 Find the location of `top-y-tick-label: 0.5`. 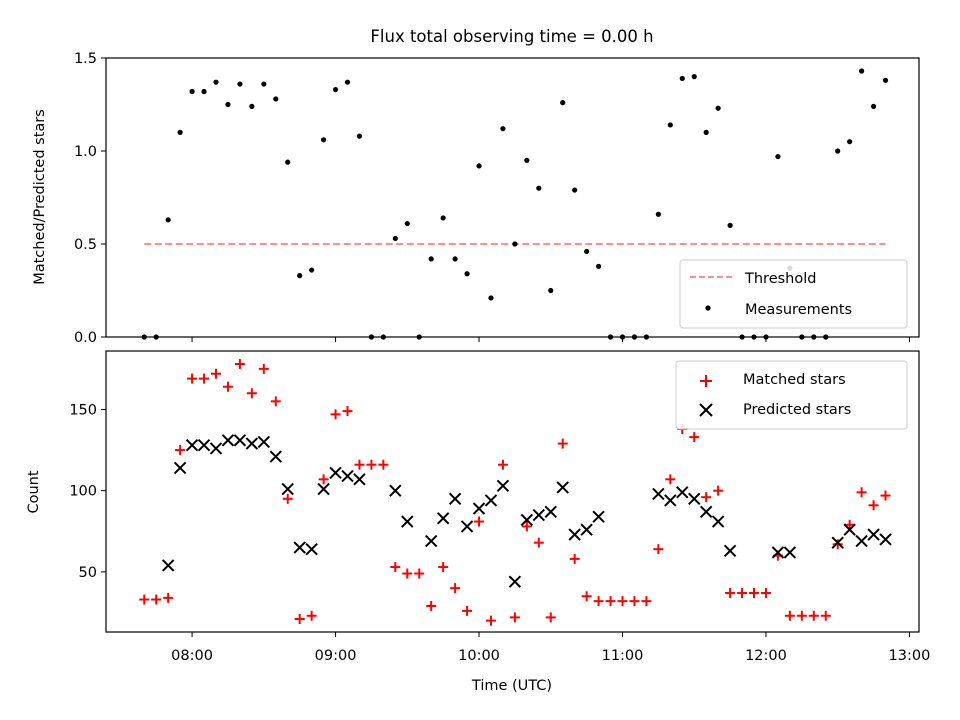

top-y-tick-label: 0.5 is located at coordinates (85, 245).